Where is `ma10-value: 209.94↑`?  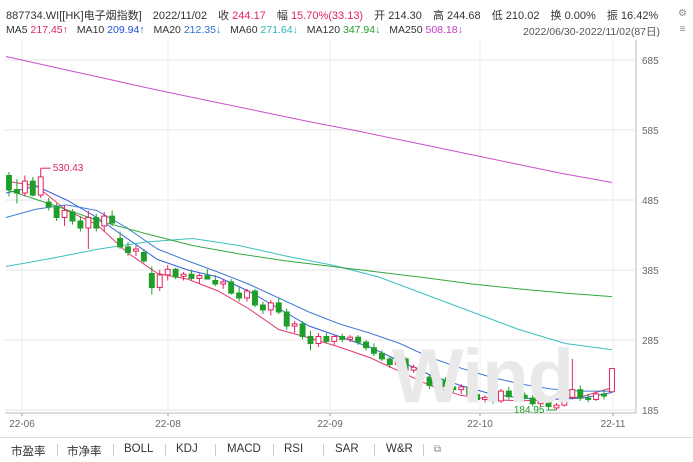
ma10-value: 209.94↑ is located at coordinates (126, 30).